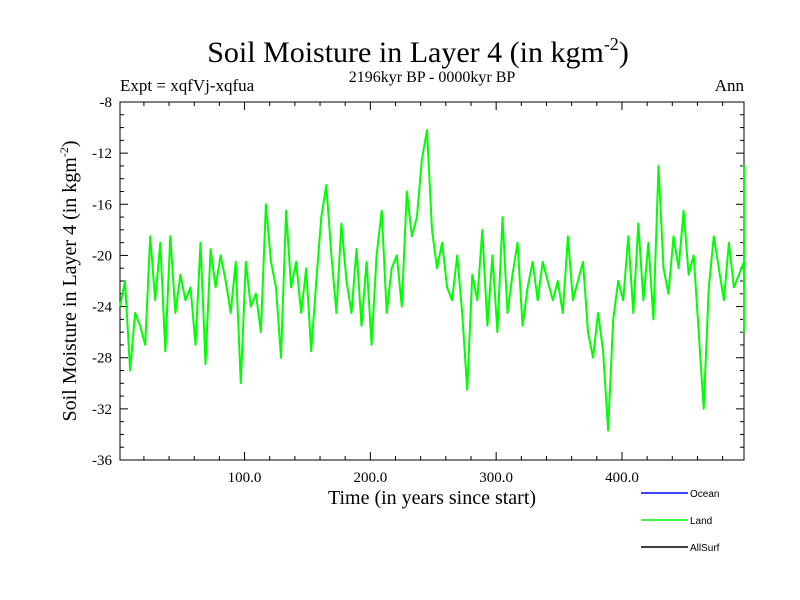 This screenshot has height=600, width=800. What do you see at coordinates (680, 521) in the screenshot?
I see `legend: Ocean Land AllSurf` at bounding box center [680, 521].